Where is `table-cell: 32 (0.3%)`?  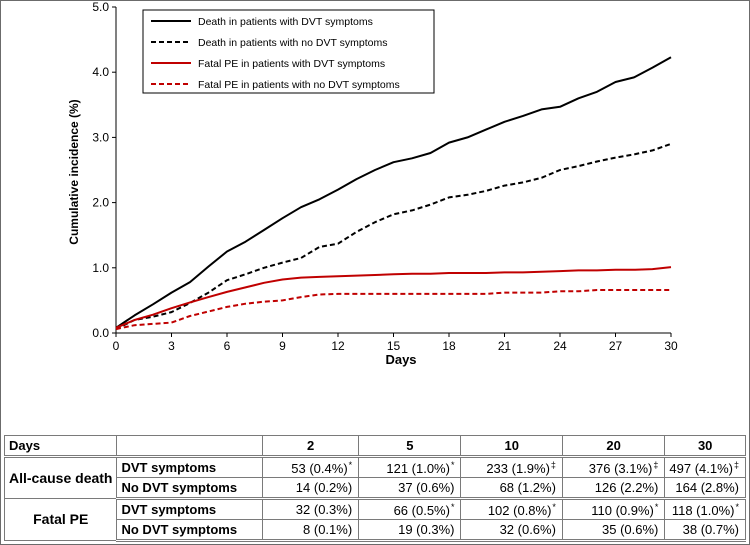
table-cell: 32 (0.3%) is located at coordinates (310, 509).